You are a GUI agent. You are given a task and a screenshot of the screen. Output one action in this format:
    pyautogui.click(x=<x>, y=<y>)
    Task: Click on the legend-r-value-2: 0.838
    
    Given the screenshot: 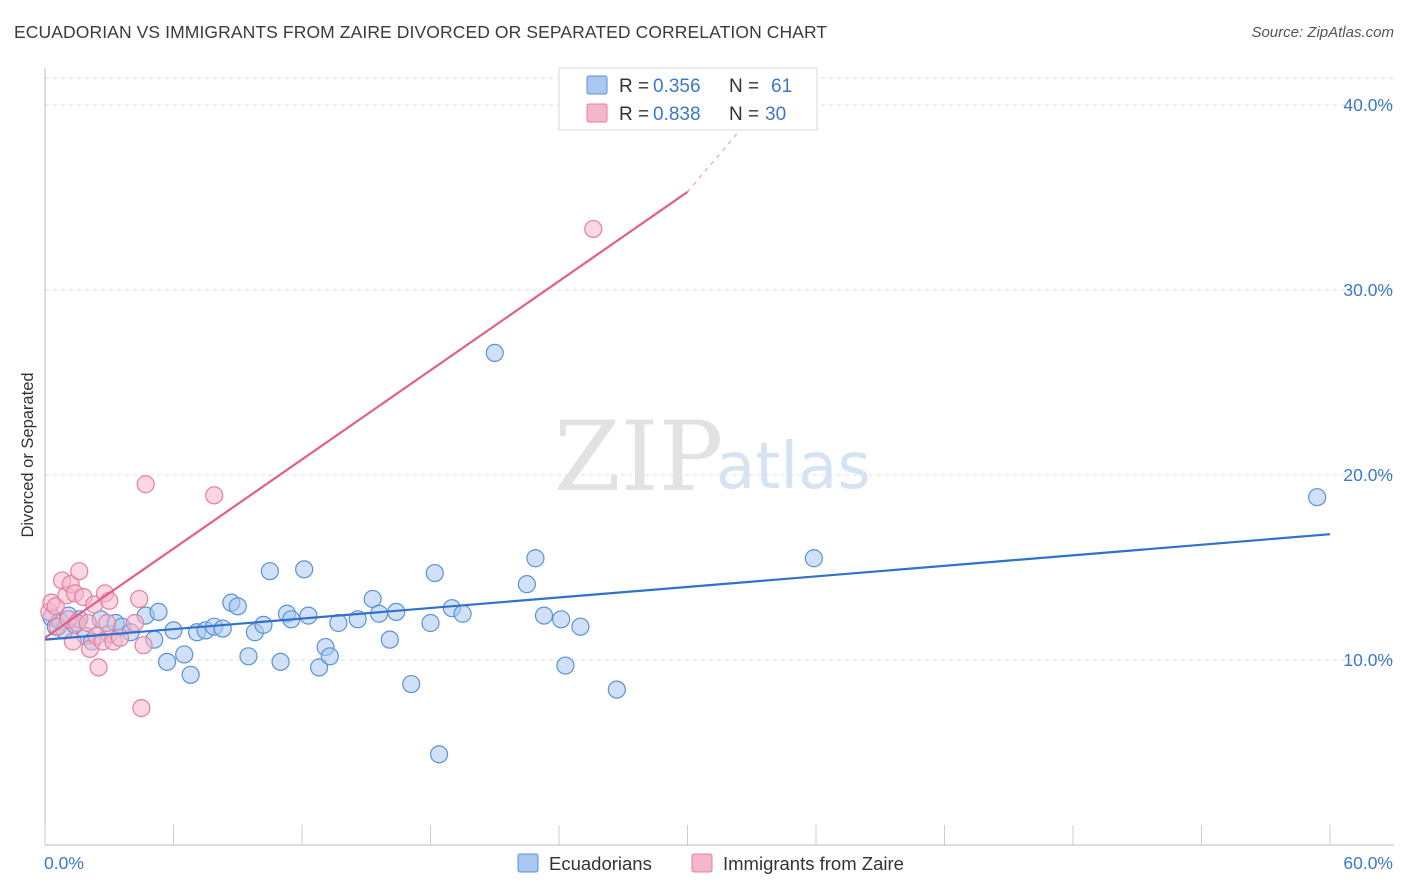 What is the action you would take?
    pyautogui.click(x=677, y=114)
    